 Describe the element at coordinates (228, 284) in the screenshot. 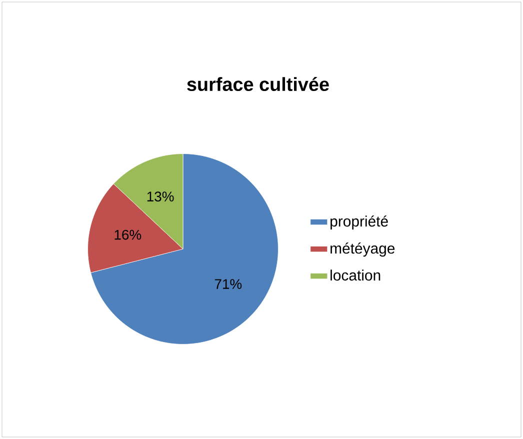

I see `data-label: 71%` at that location.